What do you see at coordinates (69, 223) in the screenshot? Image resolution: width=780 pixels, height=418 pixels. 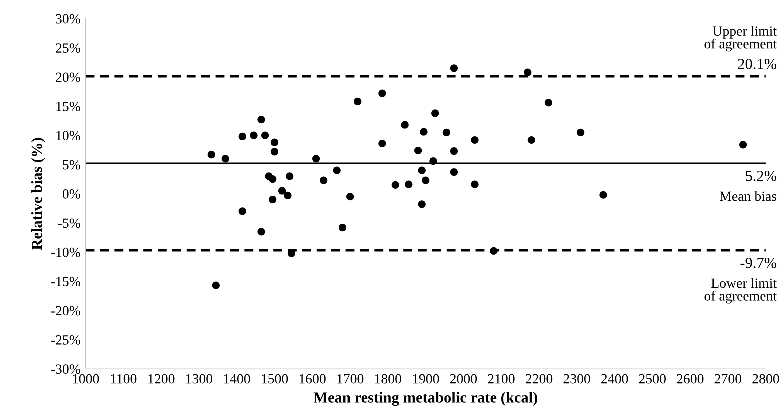 I see `y-tick-label: -5%` at bounding box center [69, 223].